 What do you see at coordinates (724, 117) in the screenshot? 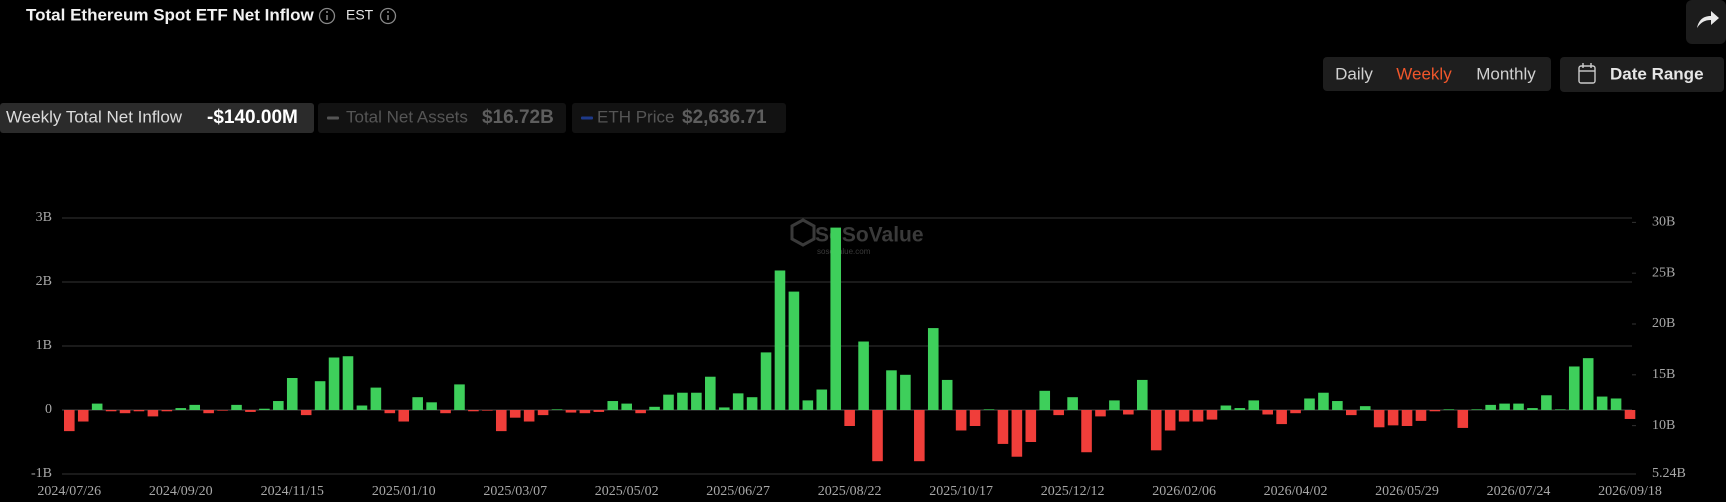
I see `legend-value: $2,636.71` at bounding box center [724, 117].